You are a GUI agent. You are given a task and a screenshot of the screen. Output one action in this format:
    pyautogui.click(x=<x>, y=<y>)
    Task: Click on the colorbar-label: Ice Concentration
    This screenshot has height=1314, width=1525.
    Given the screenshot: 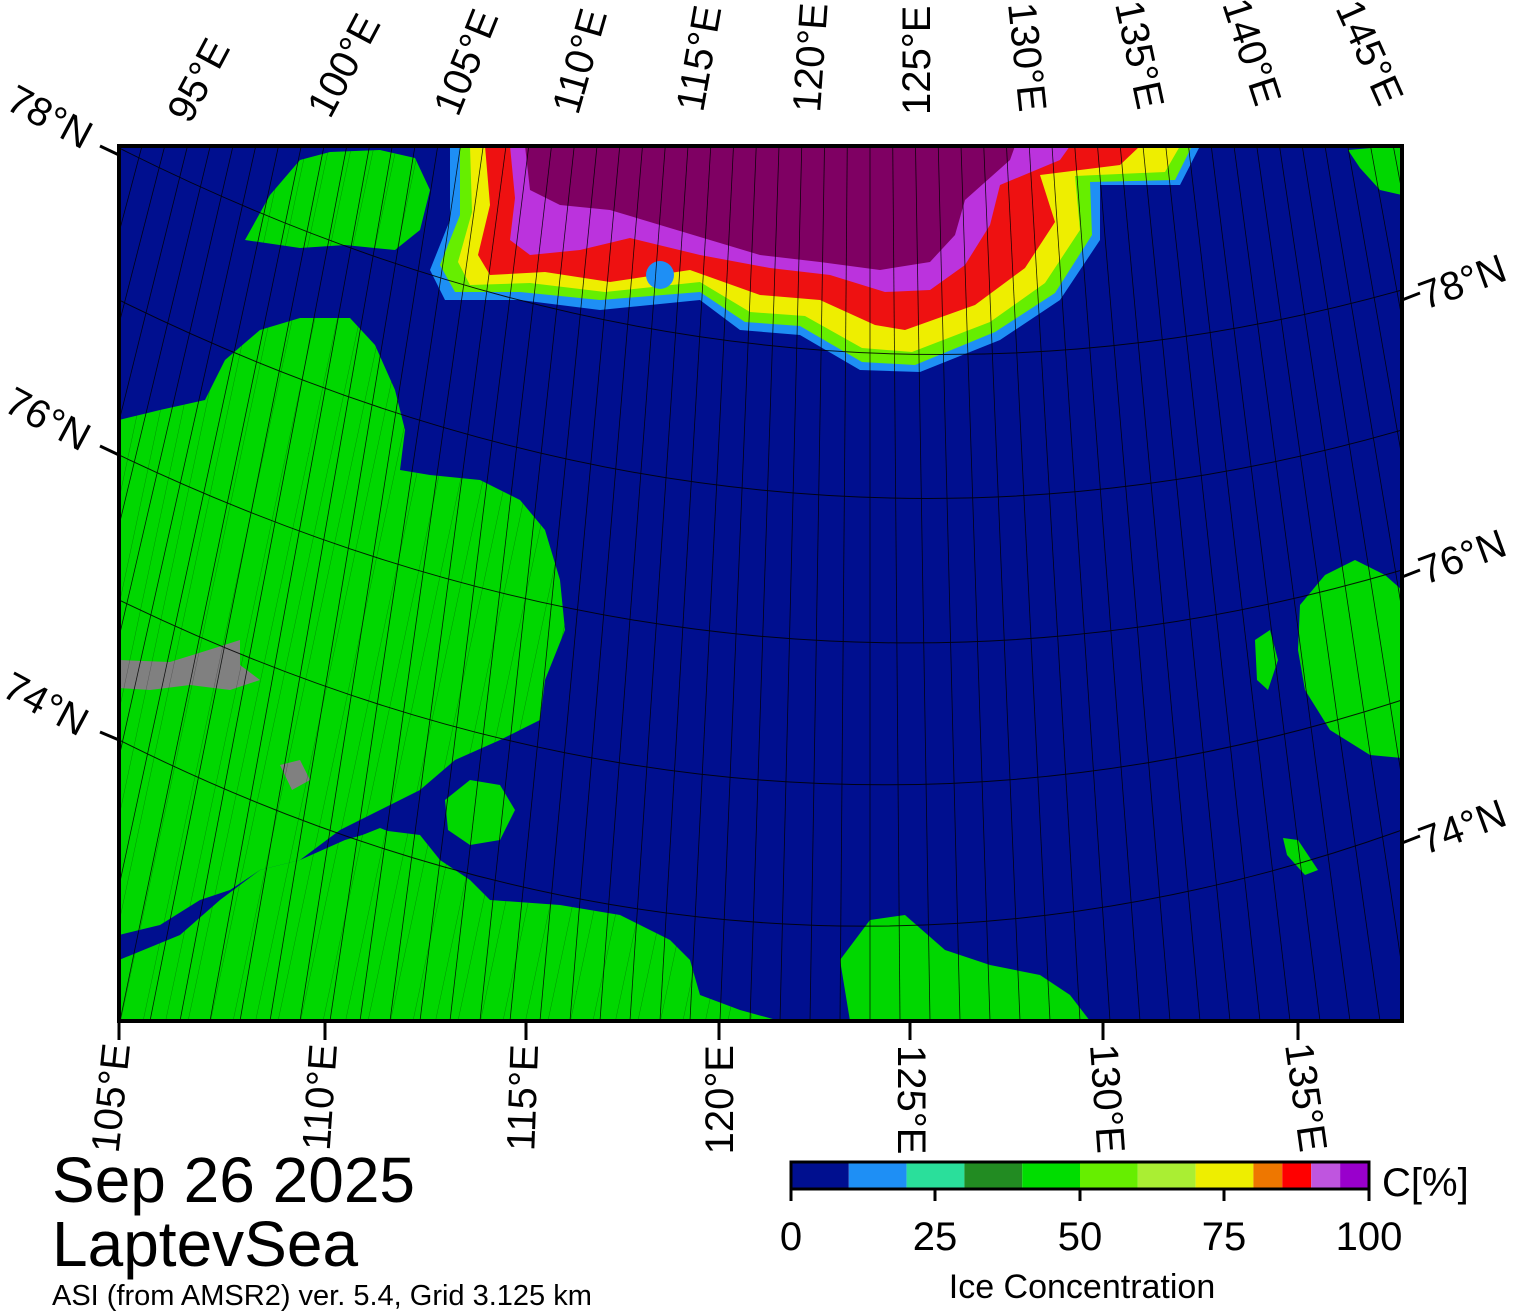 What is the action you would take?
    pyautogui.click(x=1082, y=1287)
    